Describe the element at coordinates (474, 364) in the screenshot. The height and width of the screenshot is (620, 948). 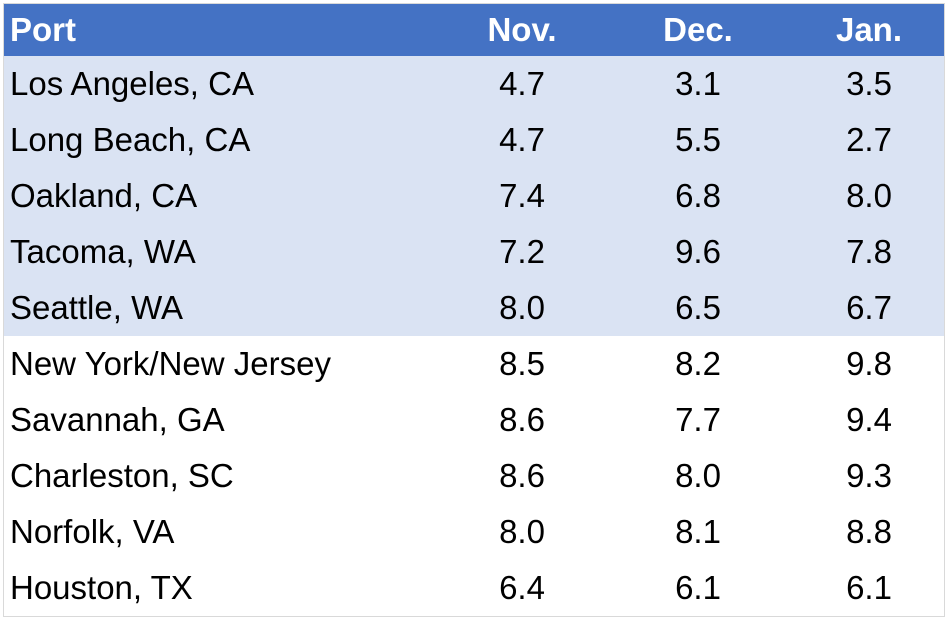
I see `table-row: New York/New Jersey 8.5 8.2 9.8` at that location.